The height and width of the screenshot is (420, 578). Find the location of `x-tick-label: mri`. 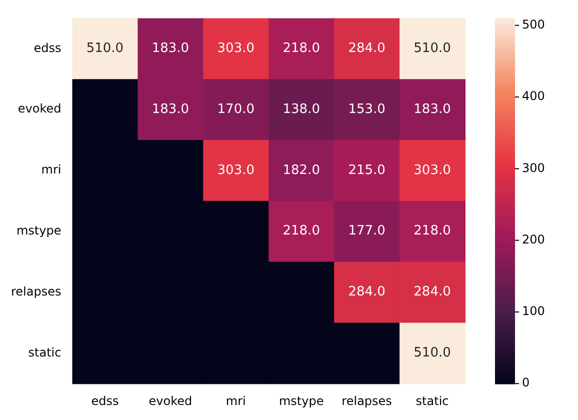

x-tick-label: mri is located at coordinates (236, 401).